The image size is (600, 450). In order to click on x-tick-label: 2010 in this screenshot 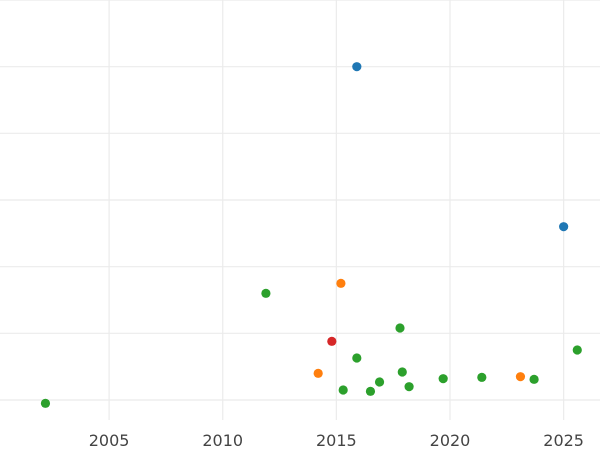, I will do `click(222, 440)`.